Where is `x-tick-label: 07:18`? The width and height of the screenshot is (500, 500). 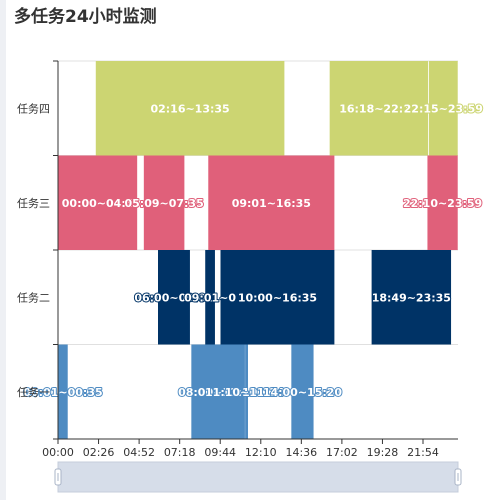 x-tick-label: 07:18 is located at coordinates (180, 452).